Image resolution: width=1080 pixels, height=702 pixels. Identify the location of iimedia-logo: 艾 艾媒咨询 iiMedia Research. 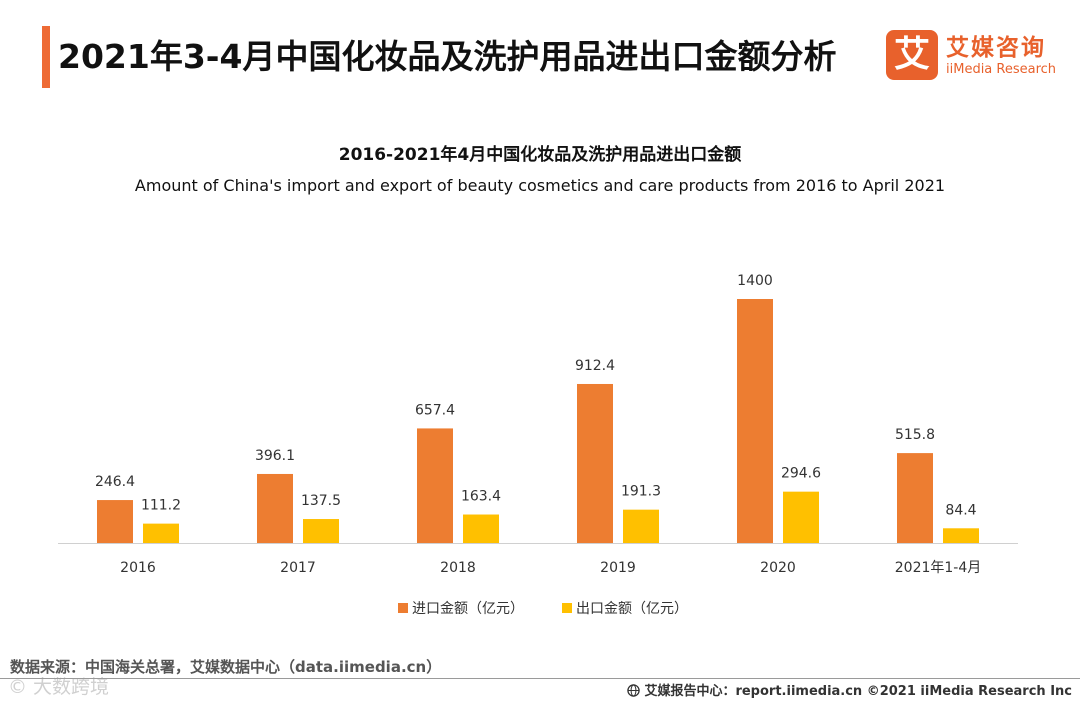
(978, 56).